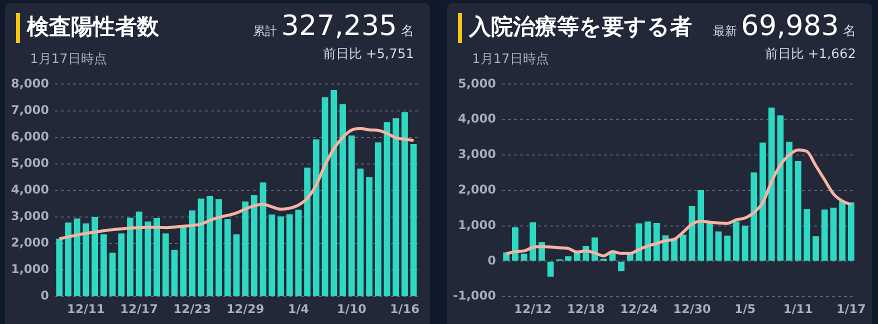 This screenshot has width=878, height=324. I want to click on y-tick-label: 0, so click(492, 260).